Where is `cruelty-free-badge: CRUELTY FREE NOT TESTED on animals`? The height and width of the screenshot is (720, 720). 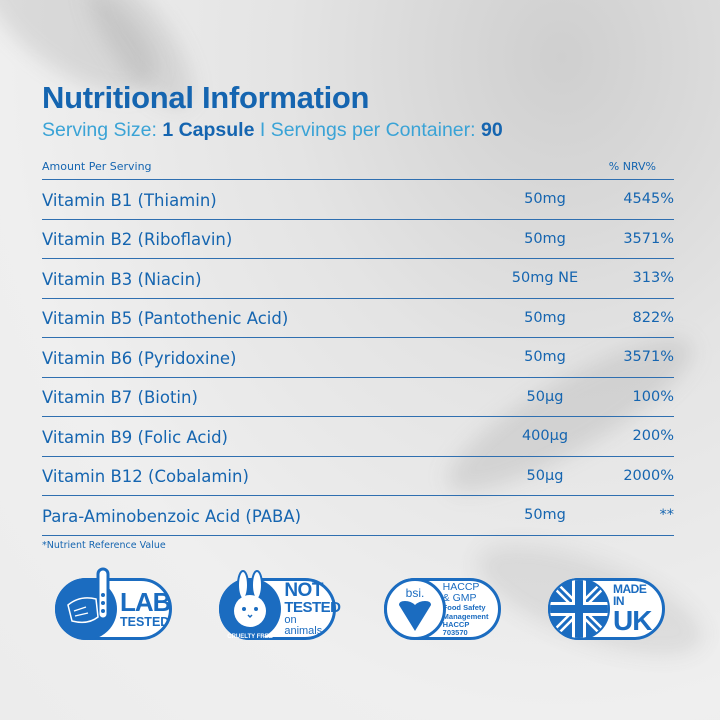 cruelty-free-badge: CRUELTY FREE NOT TESTED on animals is located at coordinates (280, 605).